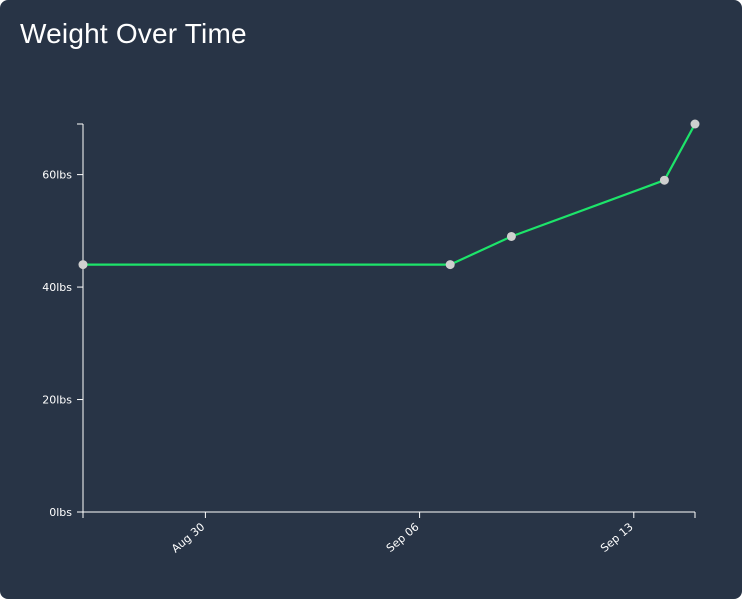 Image resolution: width=742 pixels, height=599 pixels. Describe the element at coordinates (133, 33) in the screenshot. I see `chart-title: Weight Over Time` at that location.